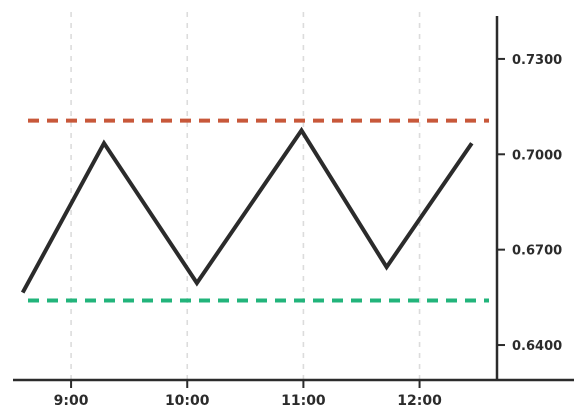 The image size is (574, 410). Describe the element at coordinates (537, 60) in the screenshot. I see `y-tick-label-3: 0.7300` at that location.